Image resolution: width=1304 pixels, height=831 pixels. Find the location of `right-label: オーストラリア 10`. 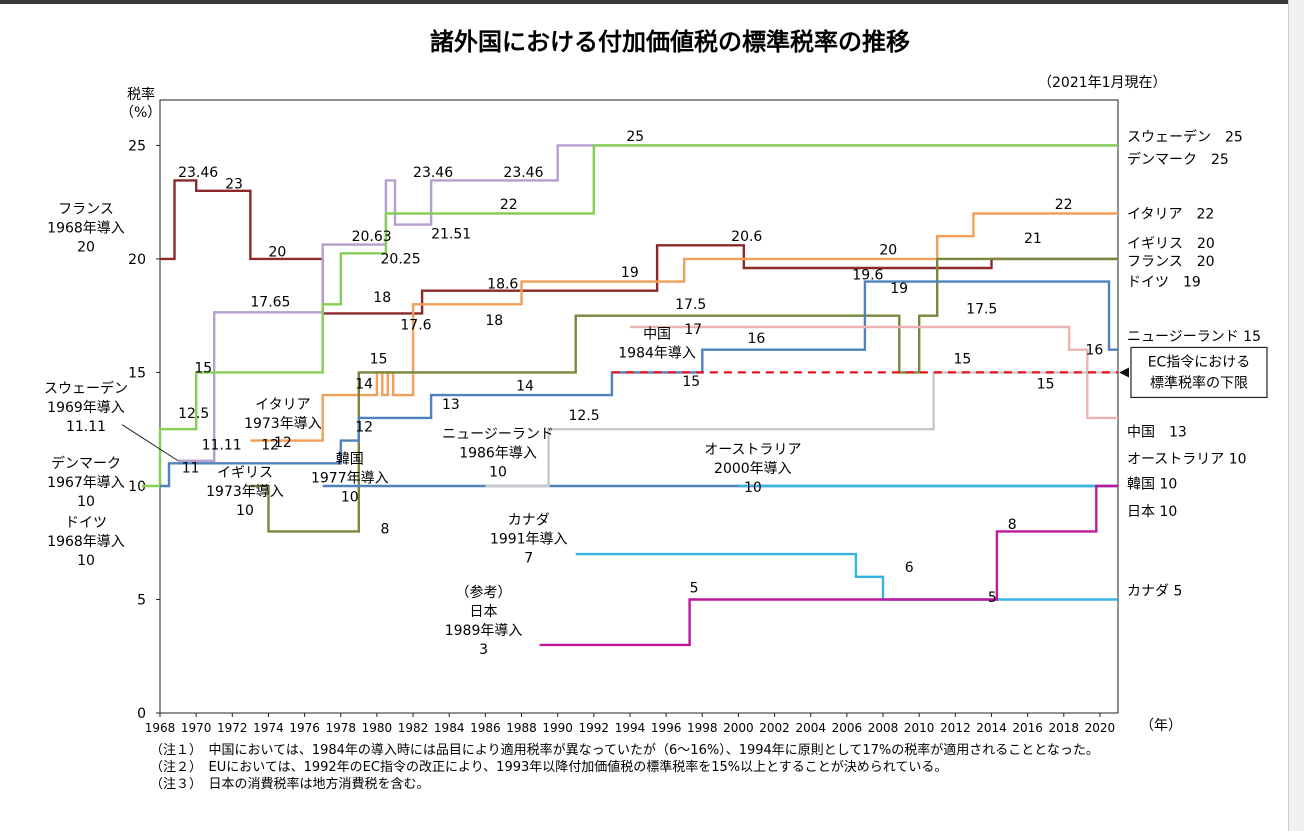

right-label: オーストラリア 10 is located at coordinates (1187, 460).